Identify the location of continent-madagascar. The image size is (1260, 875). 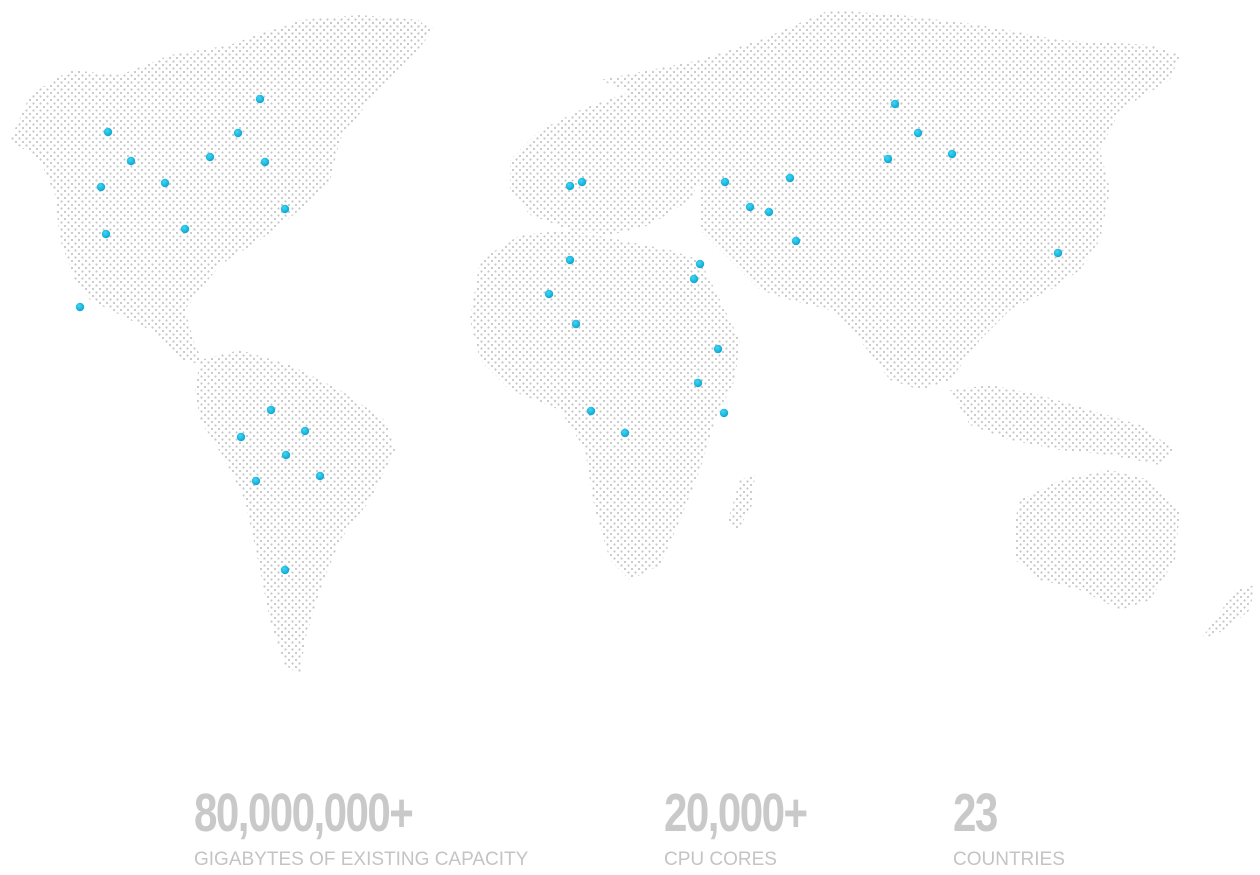
(741, 502).